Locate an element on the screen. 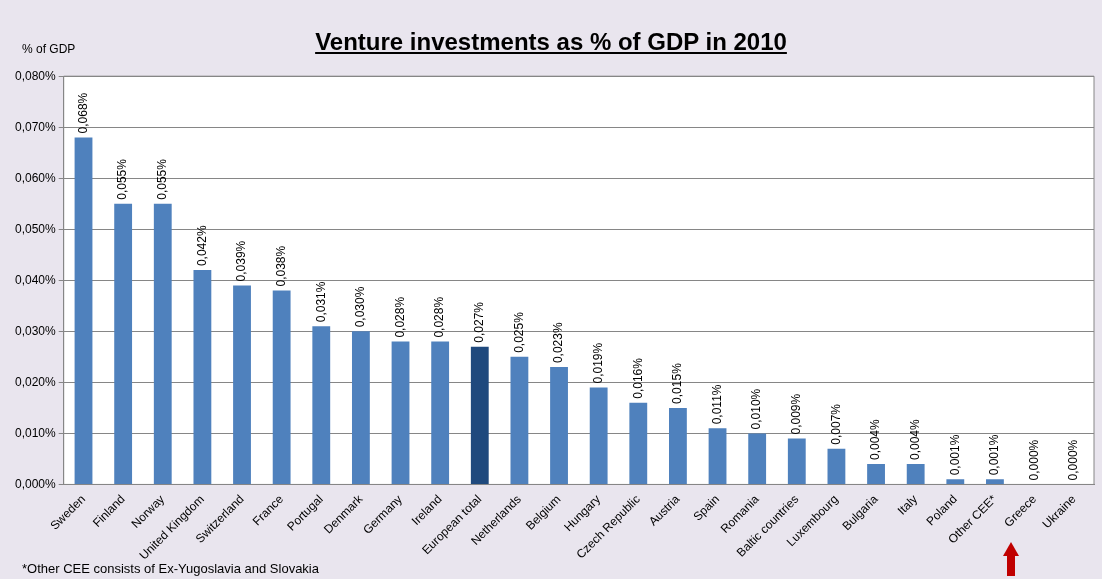  data-label: 0,011% is located at coordinates (716, 404).